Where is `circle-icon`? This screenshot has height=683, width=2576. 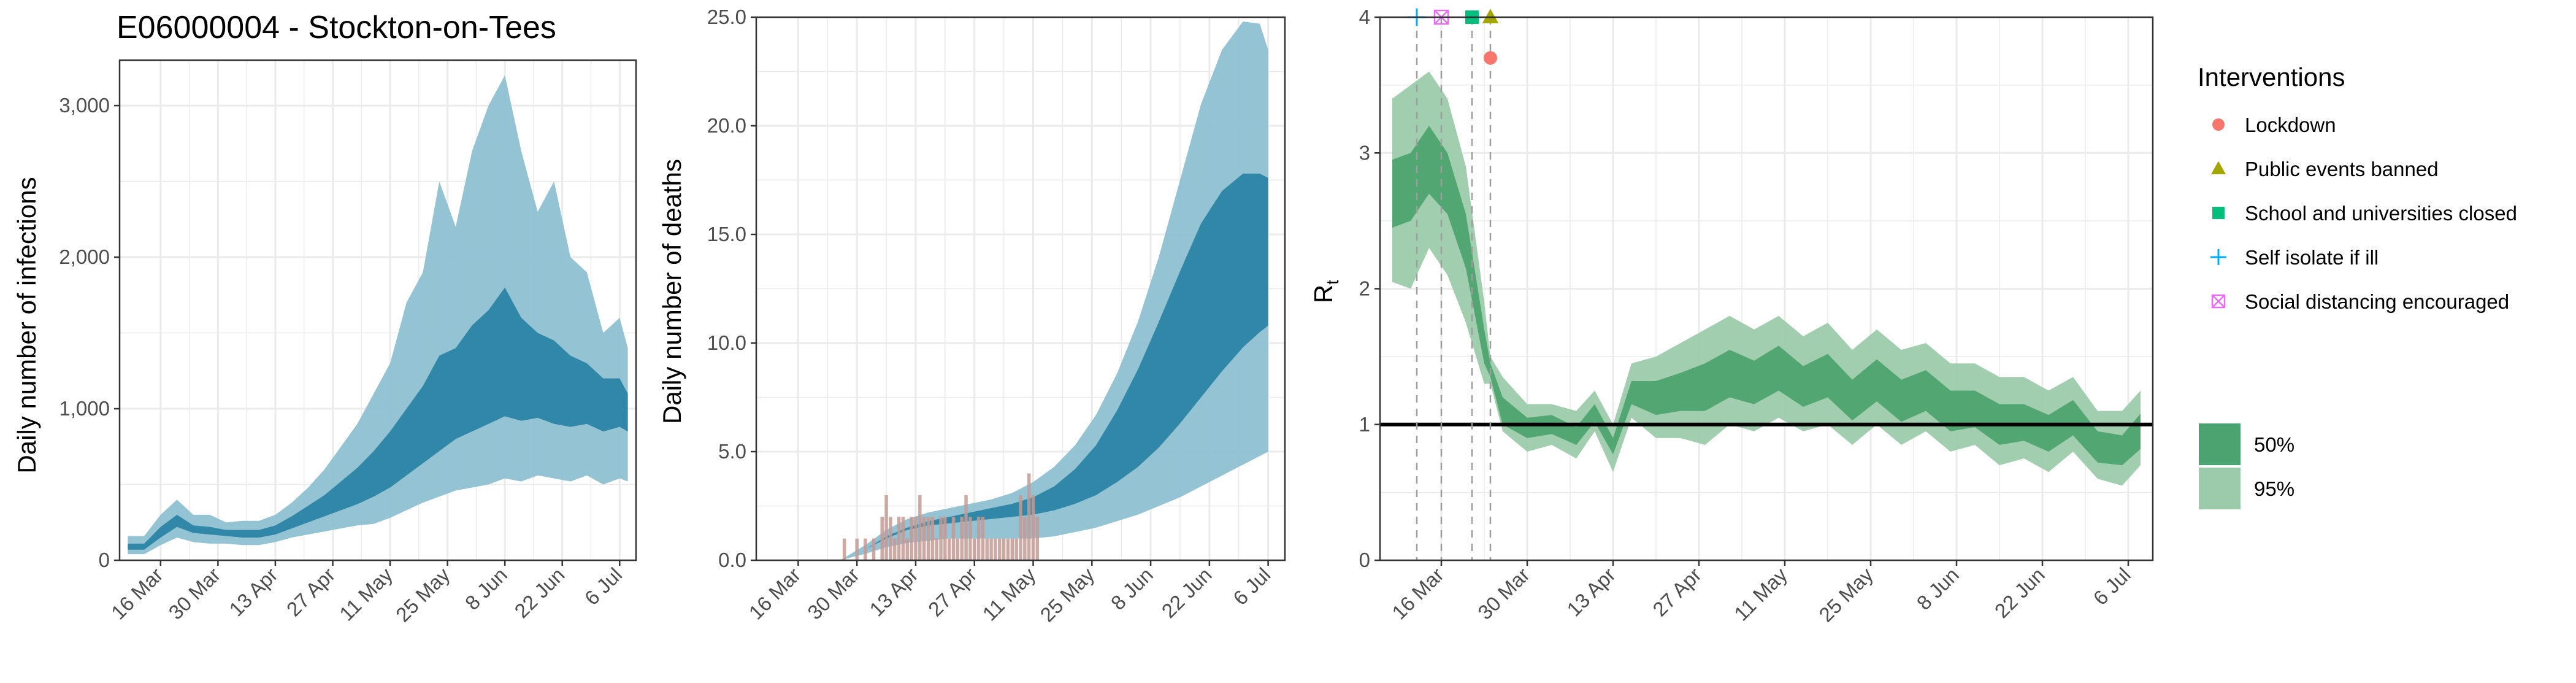
circle-icon is located at coordinates (2218, 125).